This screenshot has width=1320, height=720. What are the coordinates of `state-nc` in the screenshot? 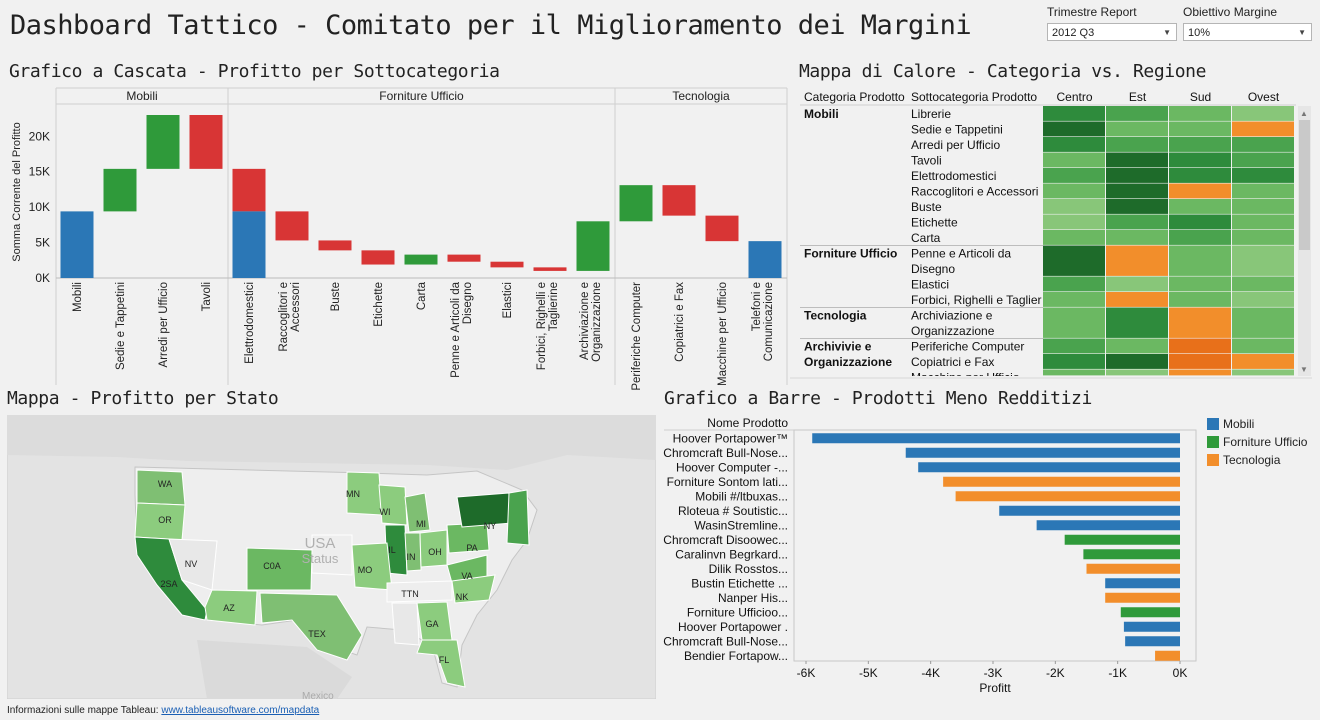 It's located at (473, 589).